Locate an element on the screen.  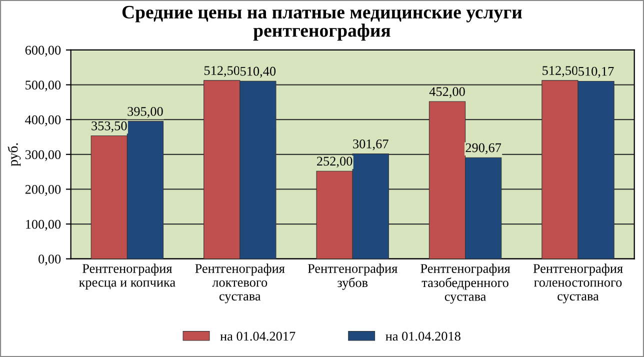
y-tick-label: 0,00 is located at coordinates (49, 260).